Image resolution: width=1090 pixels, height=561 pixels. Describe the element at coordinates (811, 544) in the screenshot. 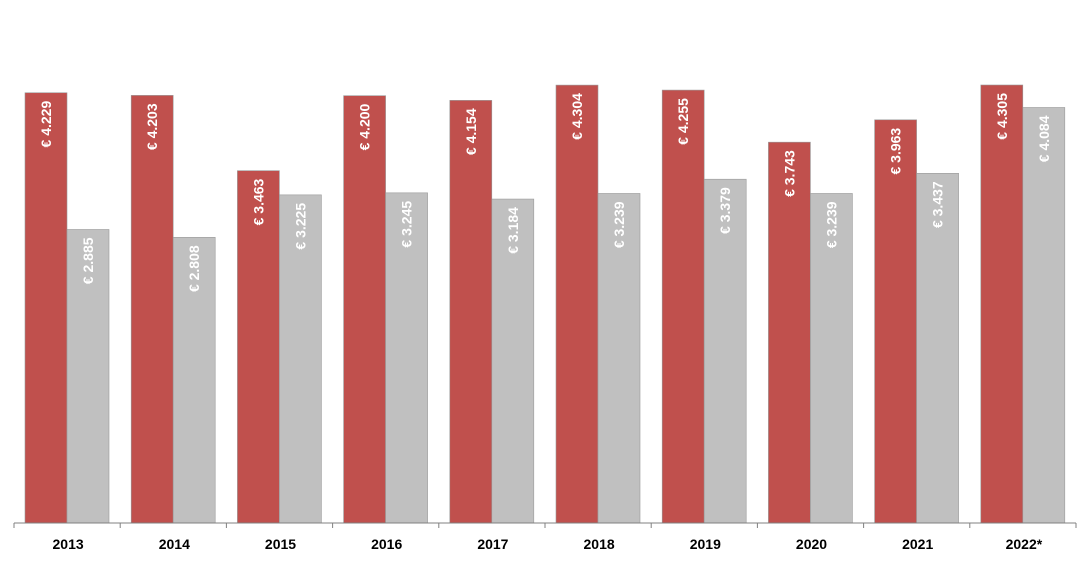

I see `x-tick-label: 2020` at that location.